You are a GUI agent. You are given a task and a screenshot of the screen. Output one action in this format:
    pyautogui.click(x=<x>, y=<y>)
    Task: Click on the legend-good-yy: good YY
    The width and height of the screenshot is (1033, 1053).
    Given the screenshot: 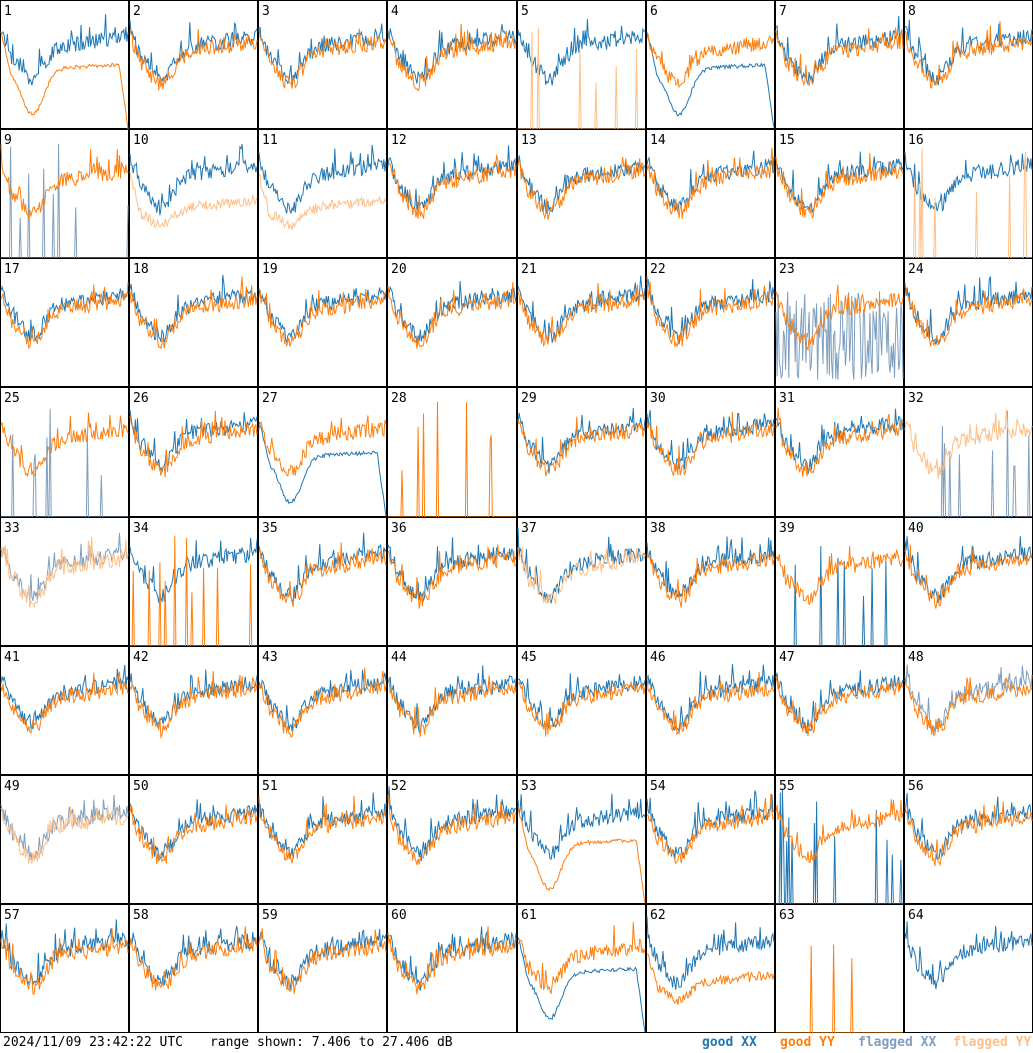 What is the action you would take?
    pyautogui.click(x=807, y=1042)
    